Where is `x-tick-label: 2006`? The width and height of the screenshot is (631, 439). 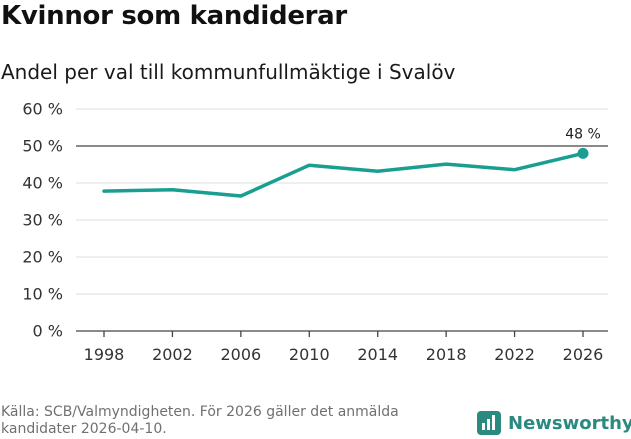 x-tick-label: 2006 is located at coordinates (240, 354).